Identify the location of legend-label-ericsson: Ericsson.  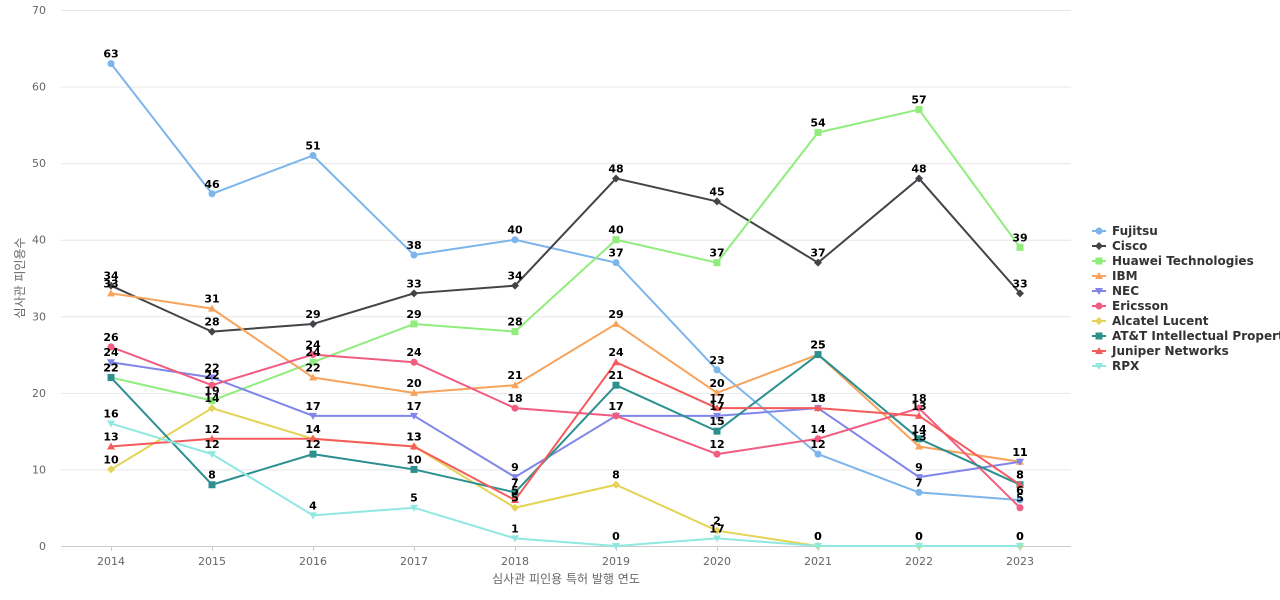
(1140, 306).